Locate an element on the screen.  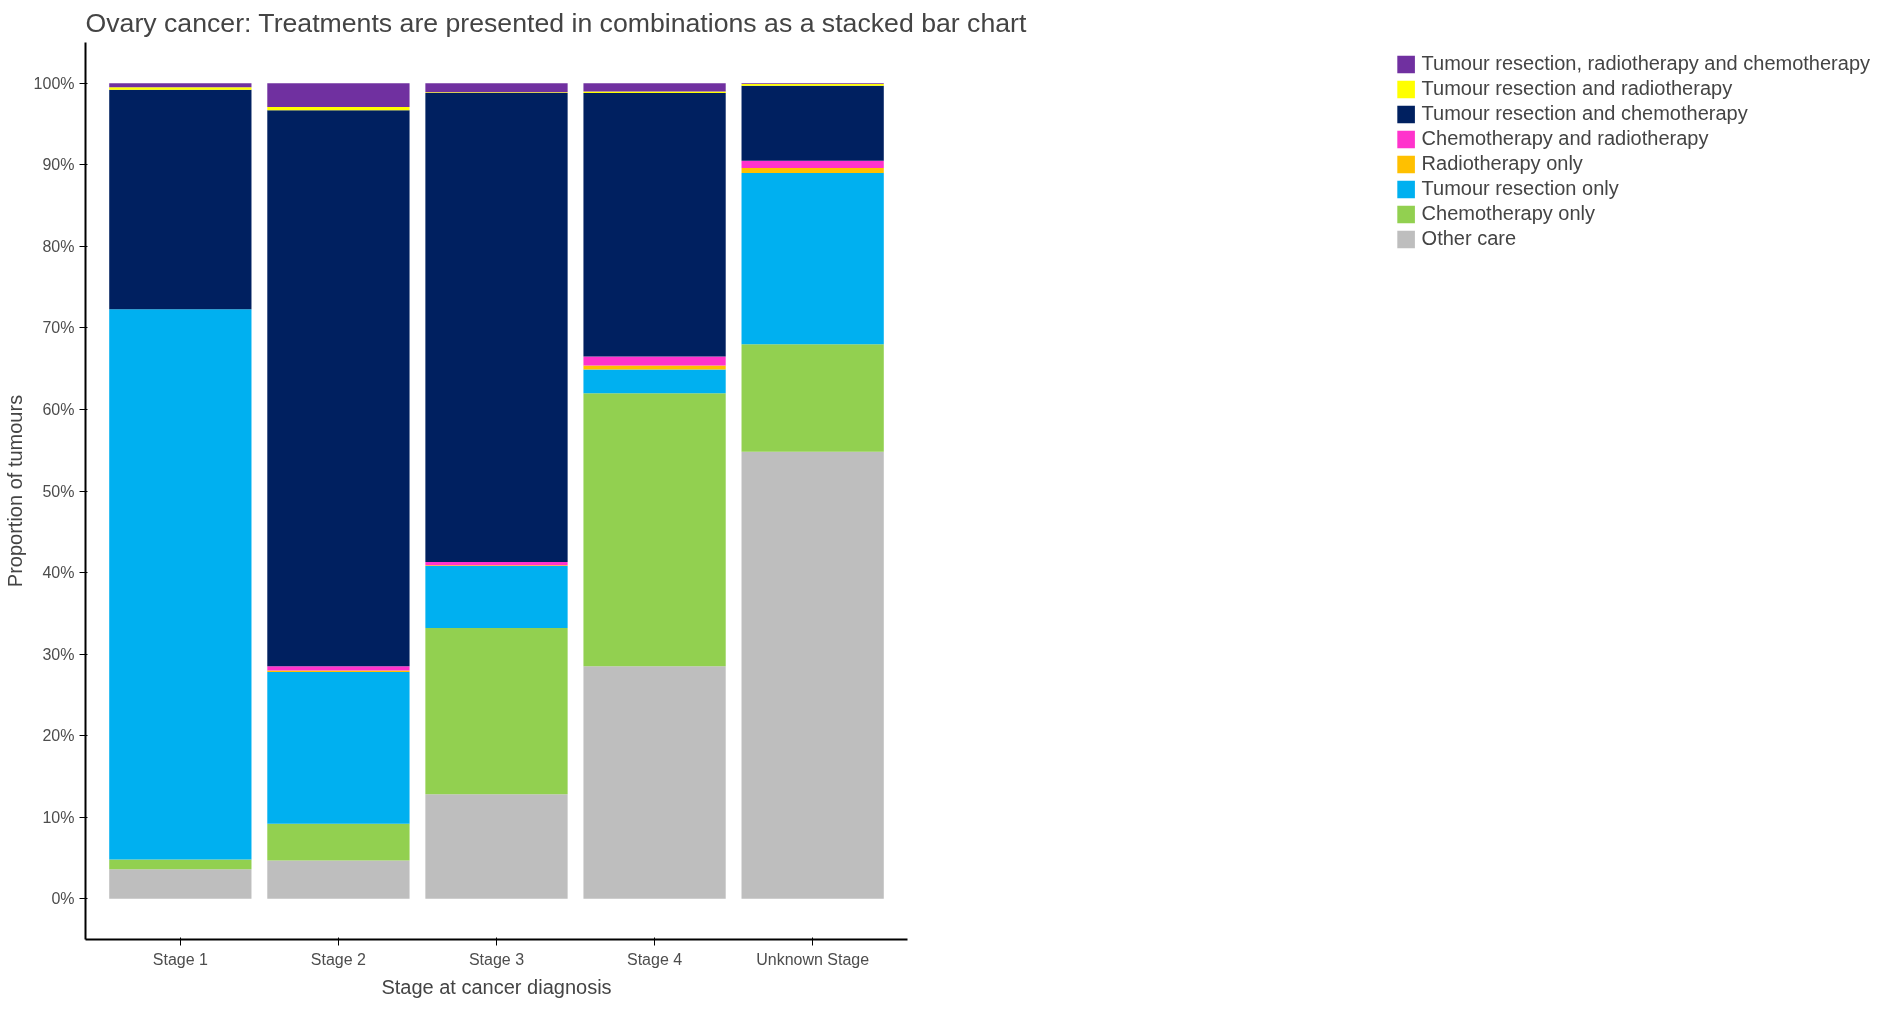
y-tick-label: 40% is located at coordinates (58, 573).